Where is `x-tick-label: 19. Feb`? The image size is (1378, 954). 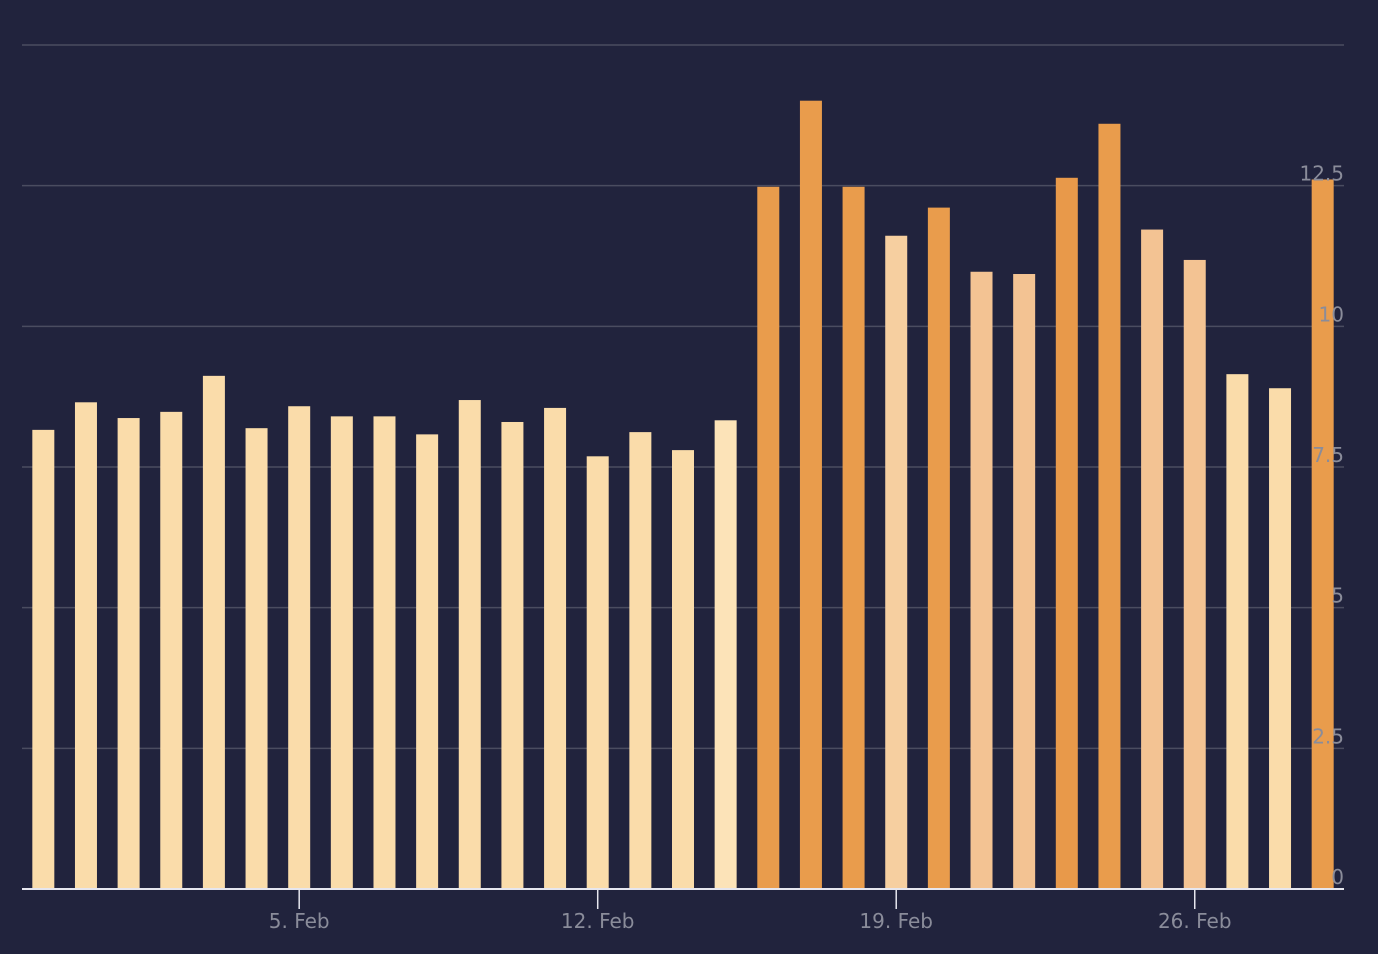
x-tick-label: 19. Feb is located at coordinates (896, 921).